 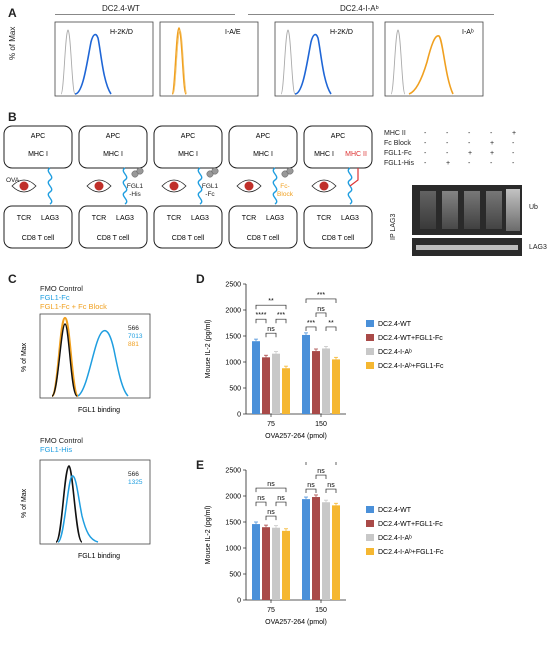 What do you see at coordinates (86, 509) in the screenshot?
I see `panel-c-bottom-hist: % of Max 566 1325 FGL1 binding` at bounding box center [86, 509].